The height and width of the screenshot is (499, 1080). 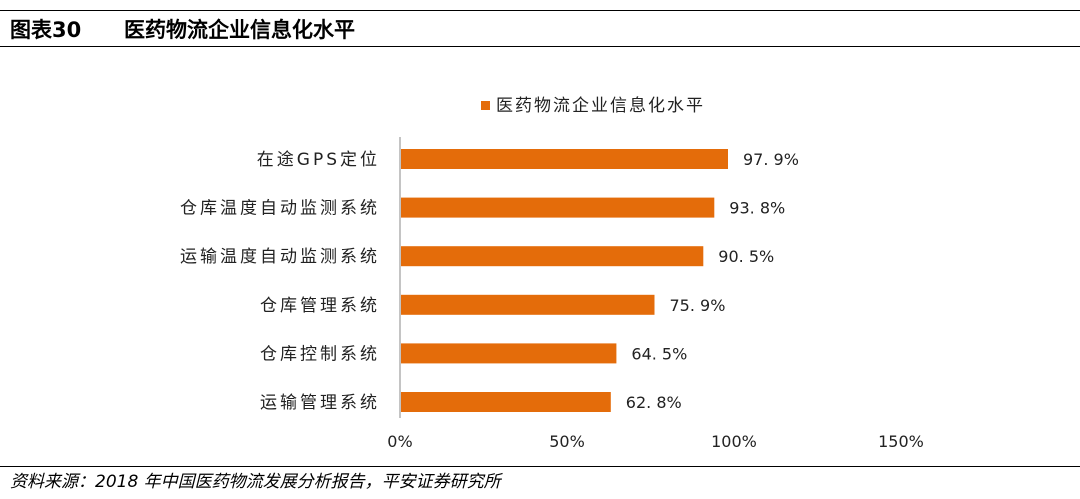 I want to click on figure-source: 资料来源：2018 年中国医药物流发展分析报告，平安证券研究所, so click(x=540, y=482).